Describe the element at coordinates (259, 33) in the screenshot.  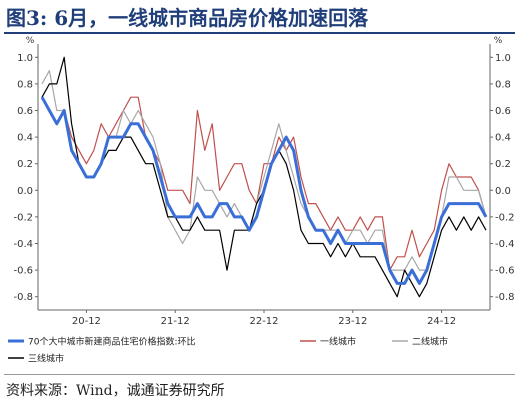
I see `title-divider` at that location.